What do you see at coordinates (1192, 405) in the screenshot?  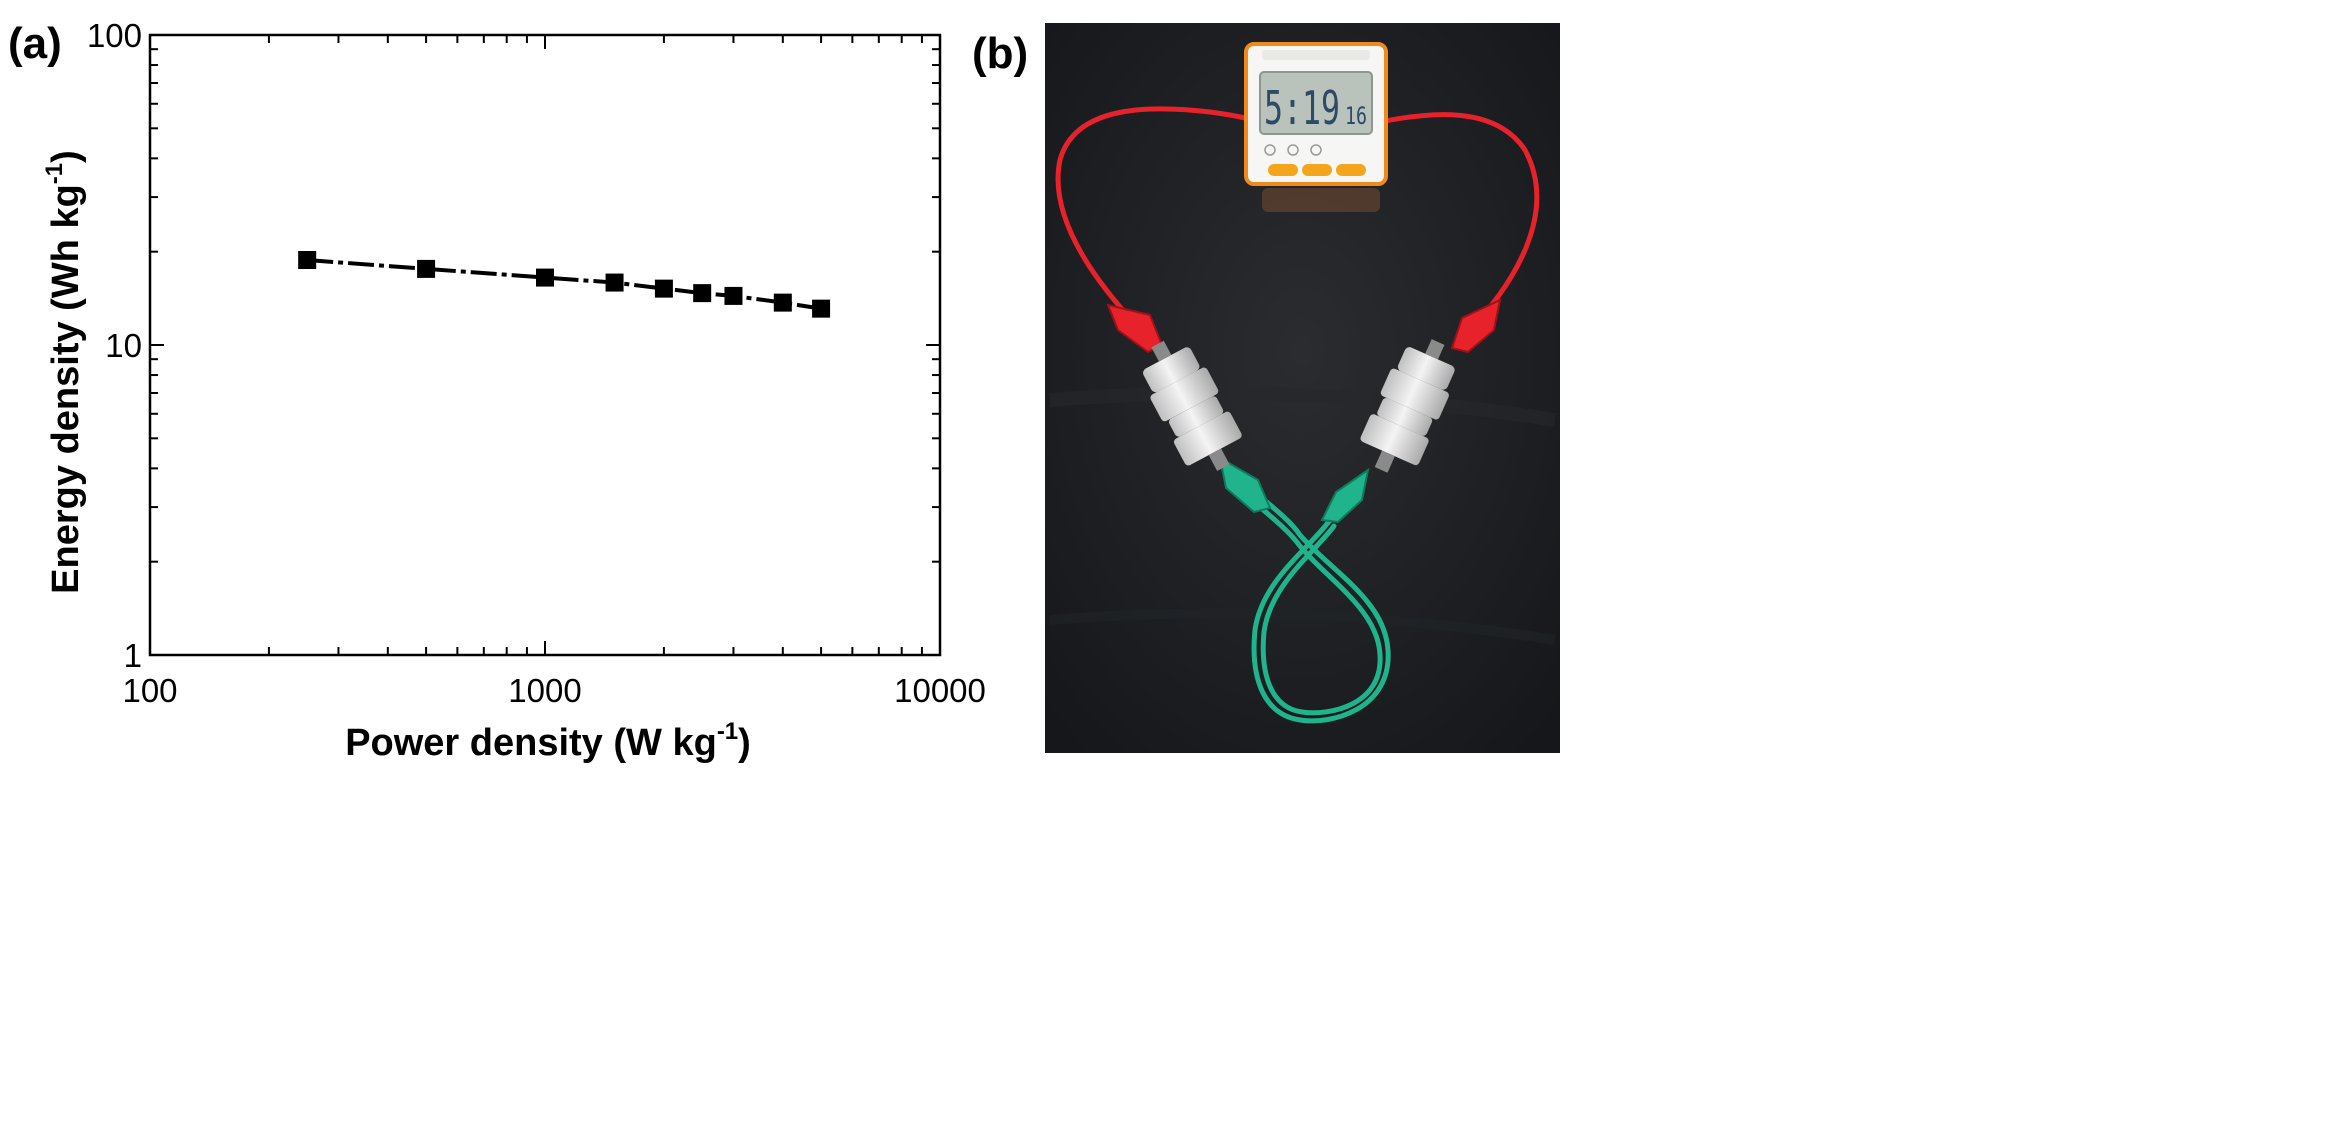 I see `supercapacitor-cell-left` at bounding box center [1192, 405].